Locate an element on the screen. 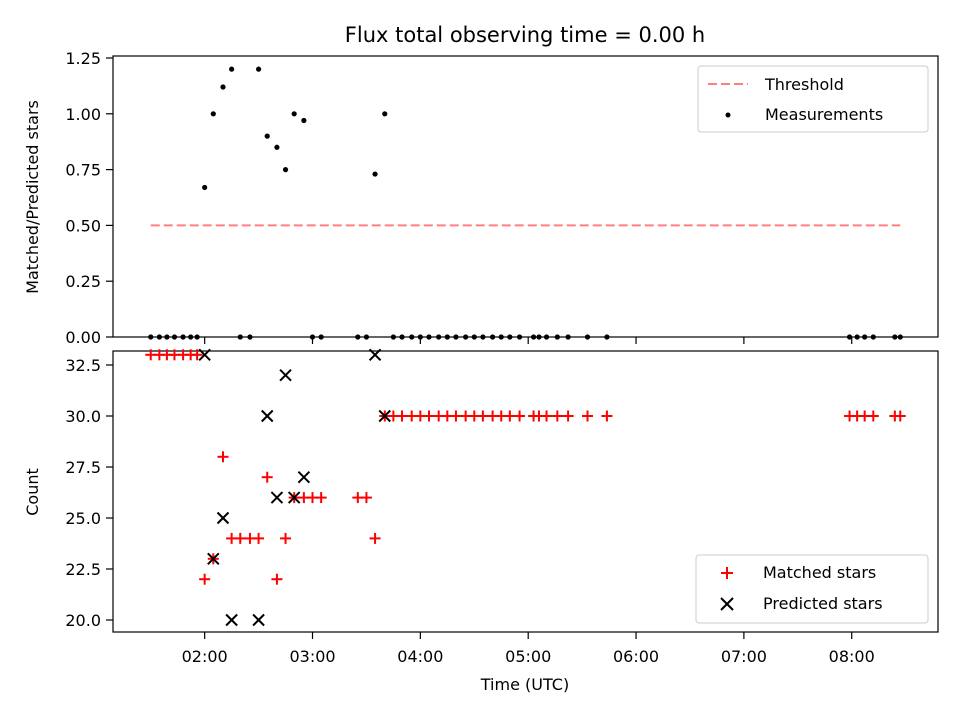 This screenshot has height=720, width=960. top-legend-box is located at coordinates (813, 99).